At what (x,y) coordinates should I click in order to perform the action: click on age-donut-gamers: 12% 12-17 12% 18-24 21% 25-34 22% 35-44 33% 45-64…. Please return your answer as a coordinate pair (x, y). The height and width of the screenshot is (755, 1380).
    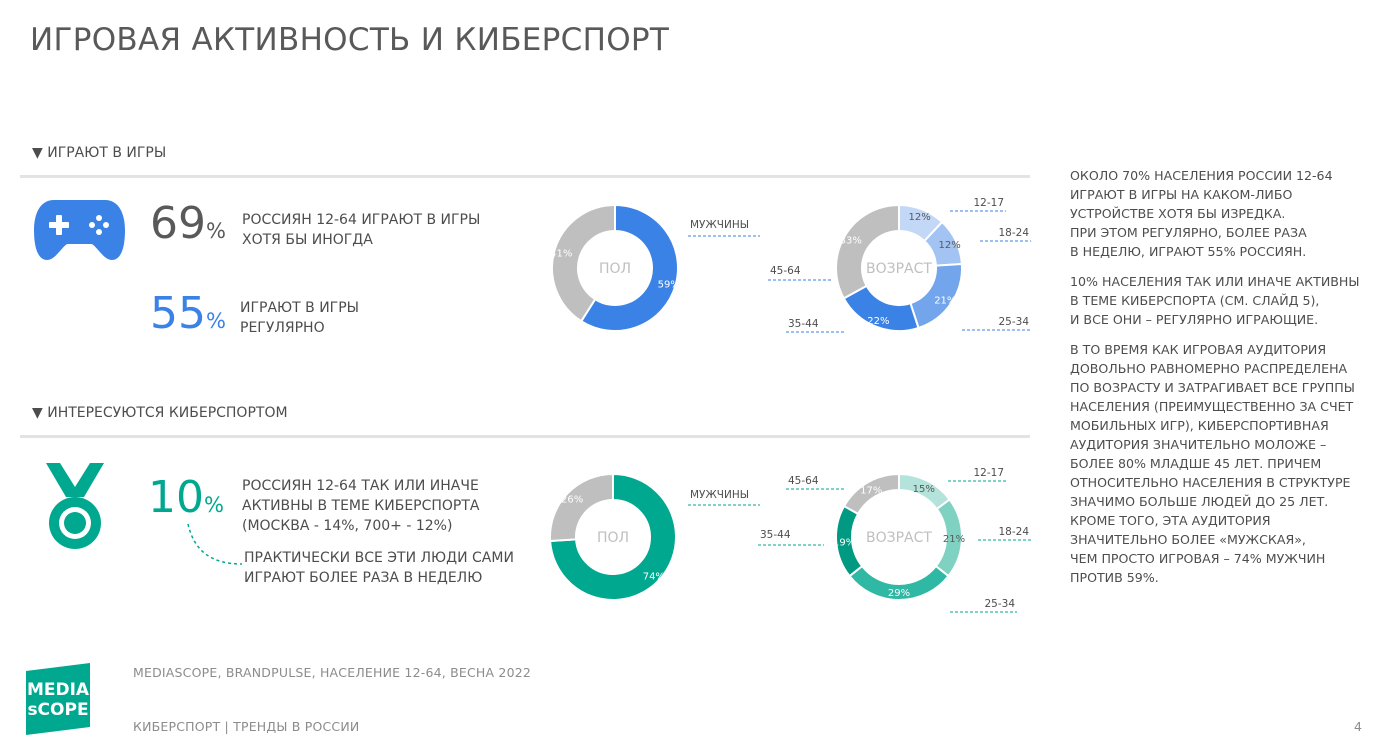
    Looking at the image, I should click on (899, 265).